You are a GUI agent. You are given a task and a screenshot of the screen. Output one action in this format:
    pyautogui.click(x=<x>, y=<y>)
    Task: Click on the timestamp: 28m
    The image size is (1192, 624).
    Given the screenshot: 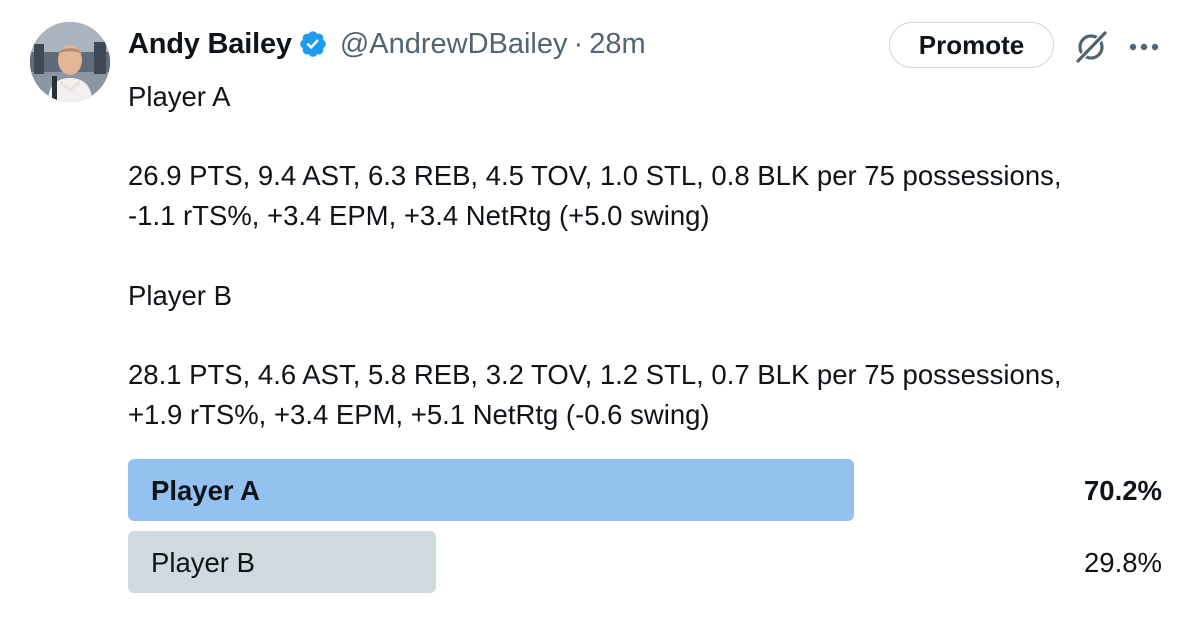 What is the action you would take?
    pyautogui.click(x=617, y=43)
    